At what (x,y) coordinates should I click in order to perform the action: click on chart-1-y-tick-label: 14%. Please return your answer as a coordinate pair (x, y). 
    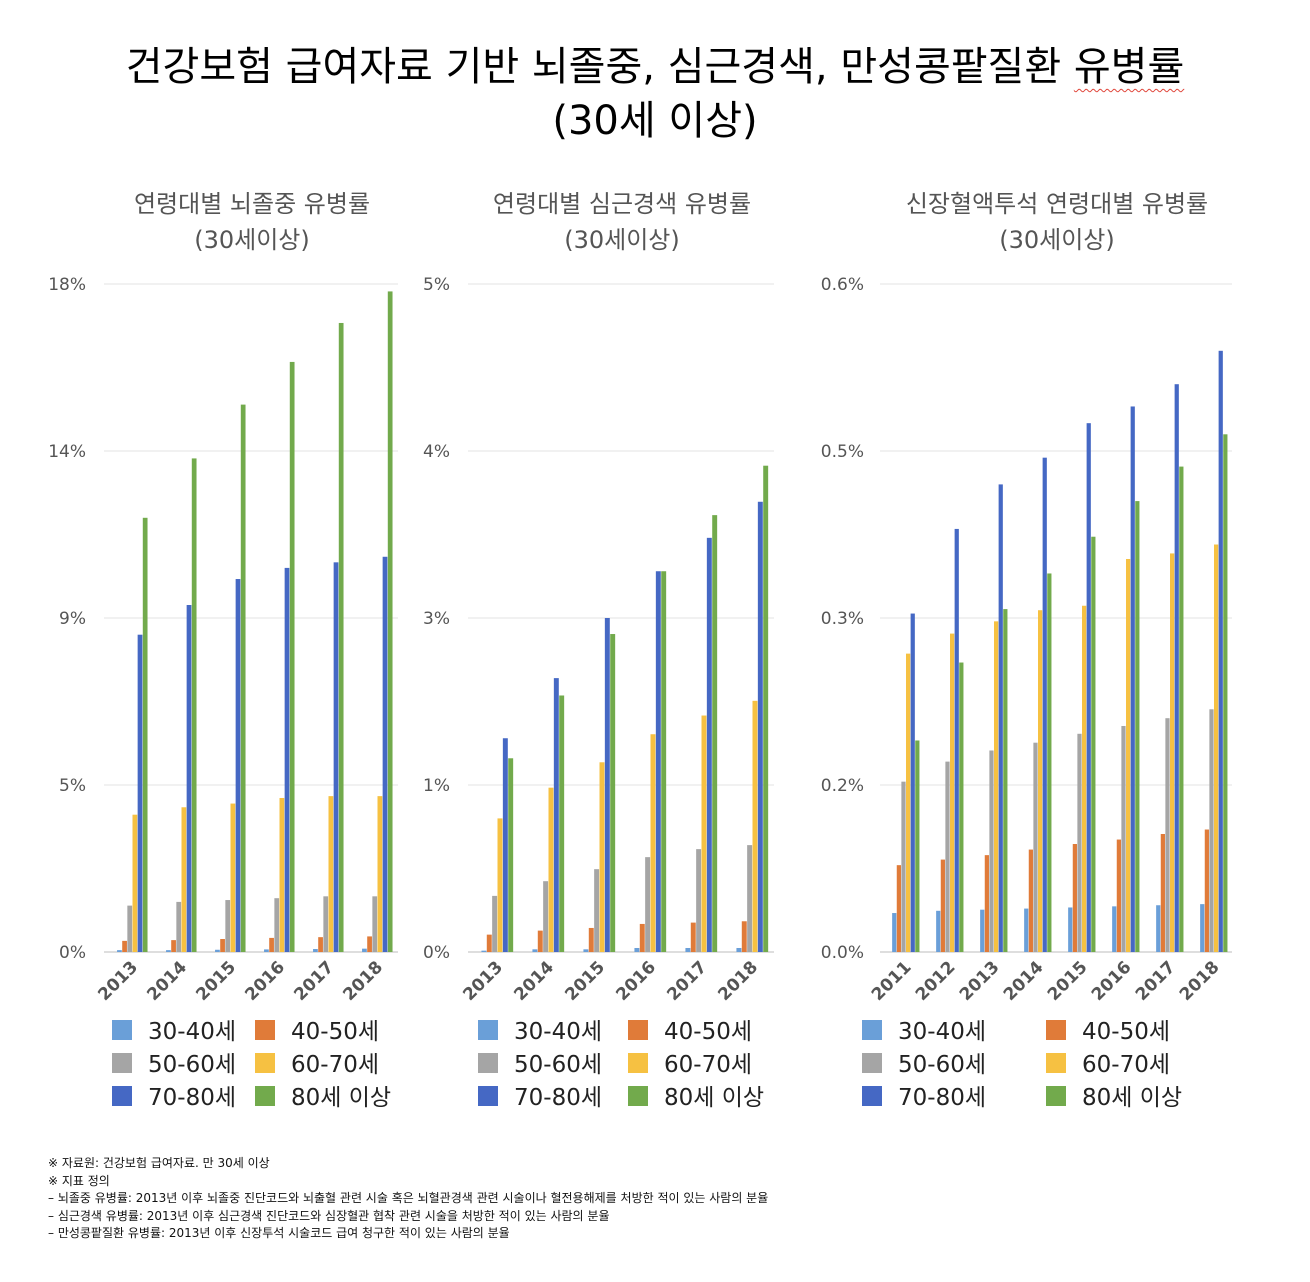
    Looking at the image, I should click on (67, 452).